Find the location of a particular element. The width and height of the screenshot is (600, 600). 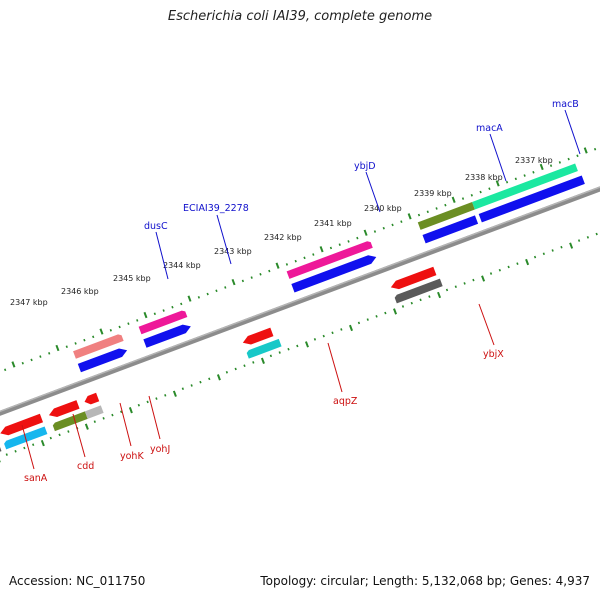

macB-label: macB is located at coordinates (565, 104).